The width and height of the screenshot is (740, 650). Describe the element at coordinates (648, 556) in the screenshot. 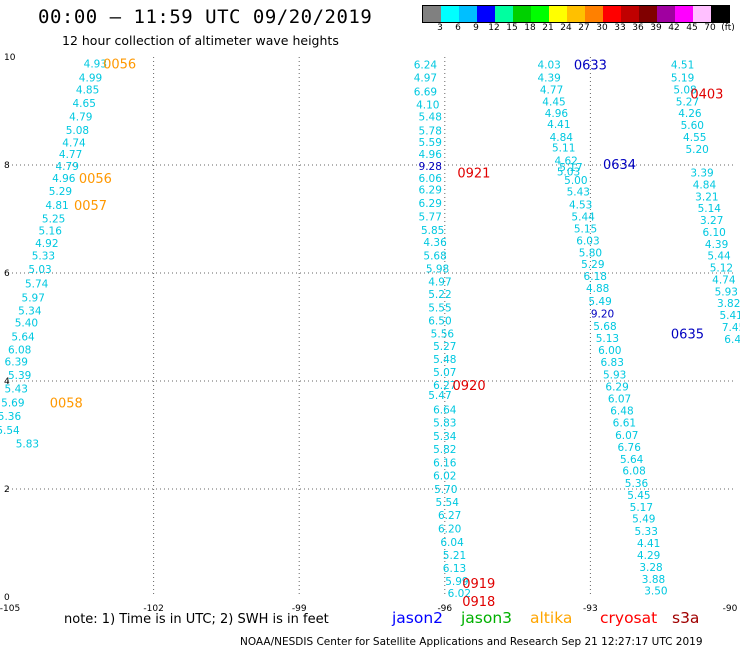

I see `wave-height-value: 4.29` at that location.